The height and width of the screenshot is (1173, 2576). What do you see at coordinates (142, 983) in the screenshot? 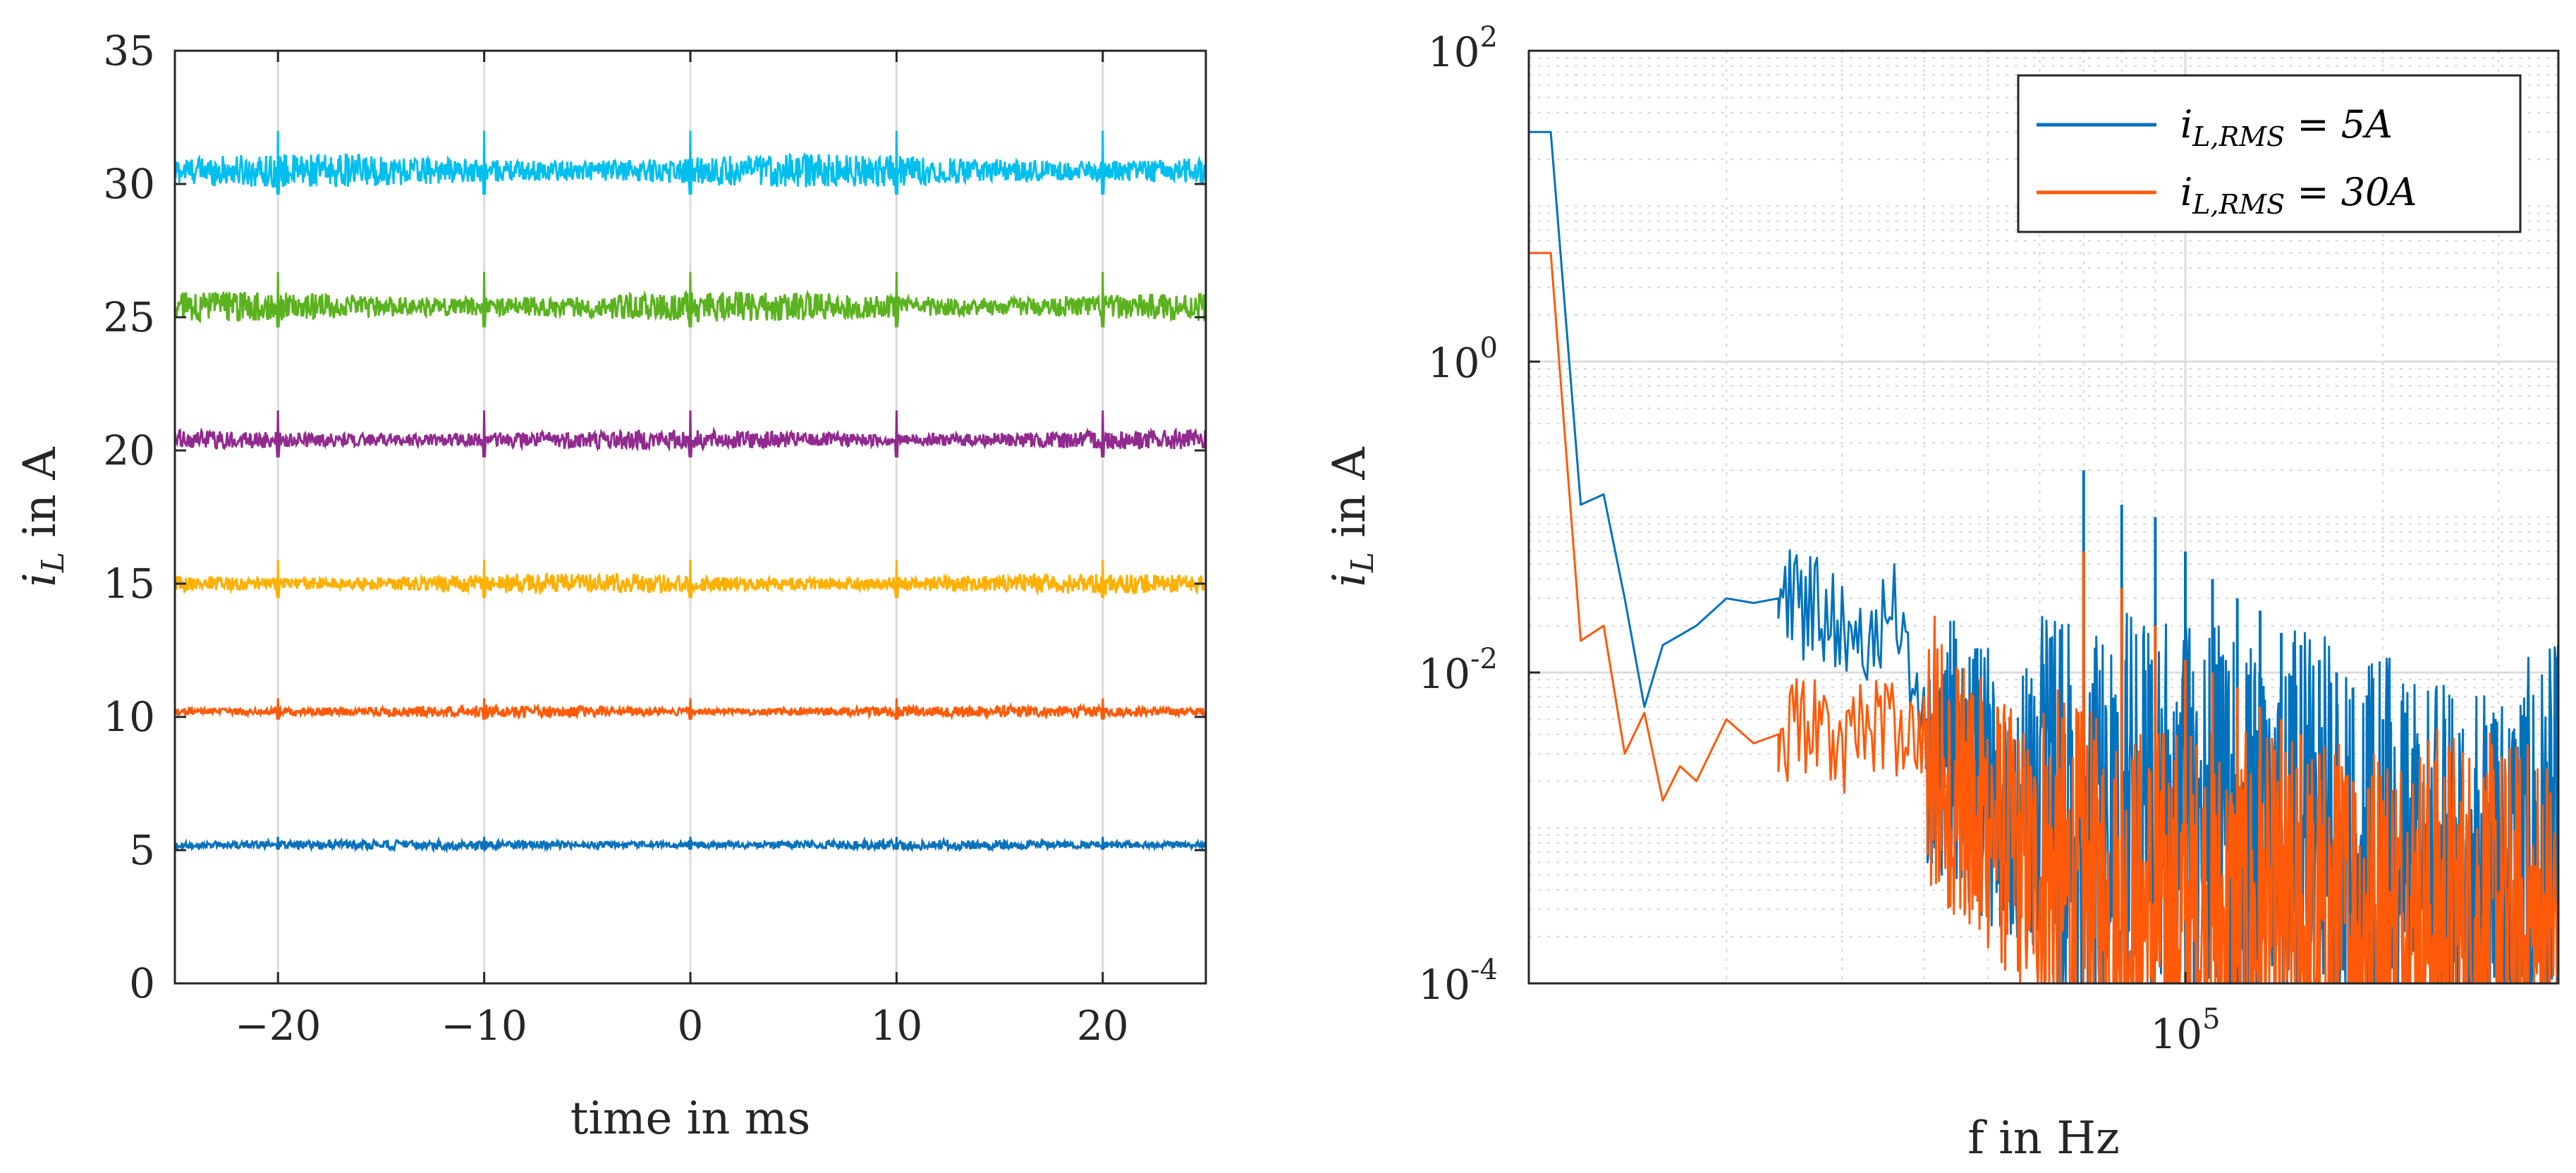
I see `left-ytick-label: 0` at bounding box center [142, 983].